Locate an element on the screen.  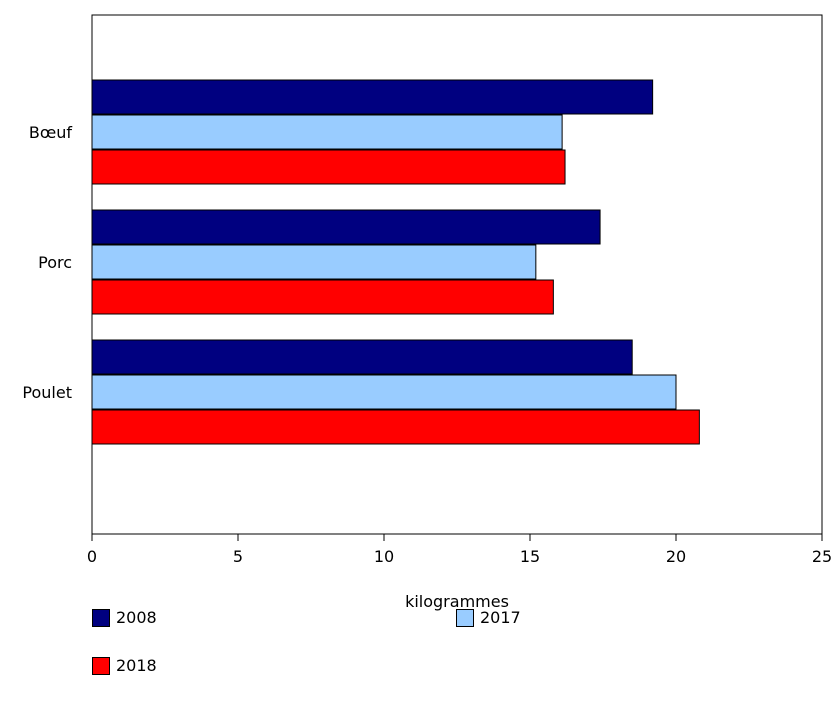
x-tick-label: 10 is located at coordinates (384, 556).